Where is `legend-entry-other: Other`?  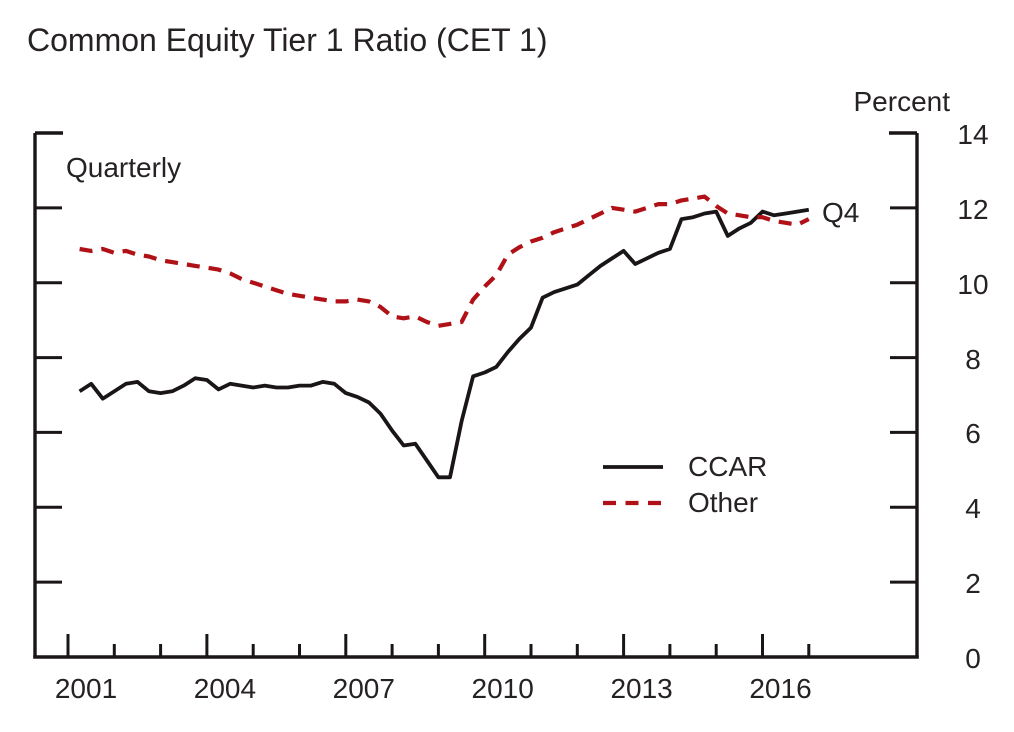 legend-entry-other: Other is located at coordinates (684, 503).